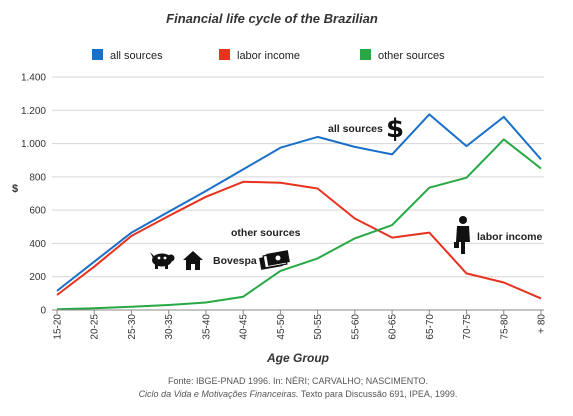 The image size is (573, 416). Describe the element at coordinates (37, 277) in the screenshot. I see `y-tick-label: 200` at that location.